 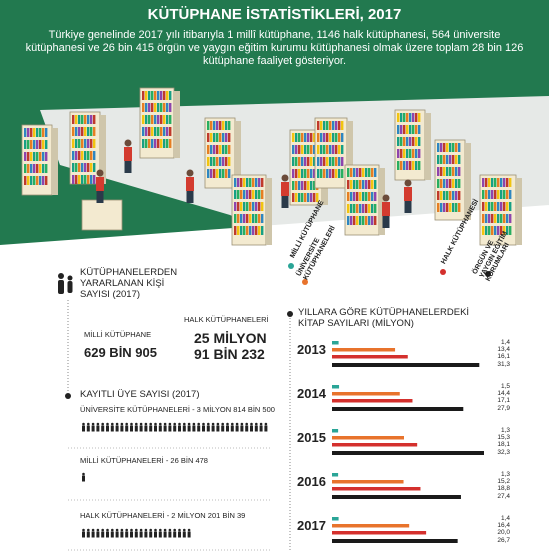 I want to click on person-legs, so click(x=100, y=197).